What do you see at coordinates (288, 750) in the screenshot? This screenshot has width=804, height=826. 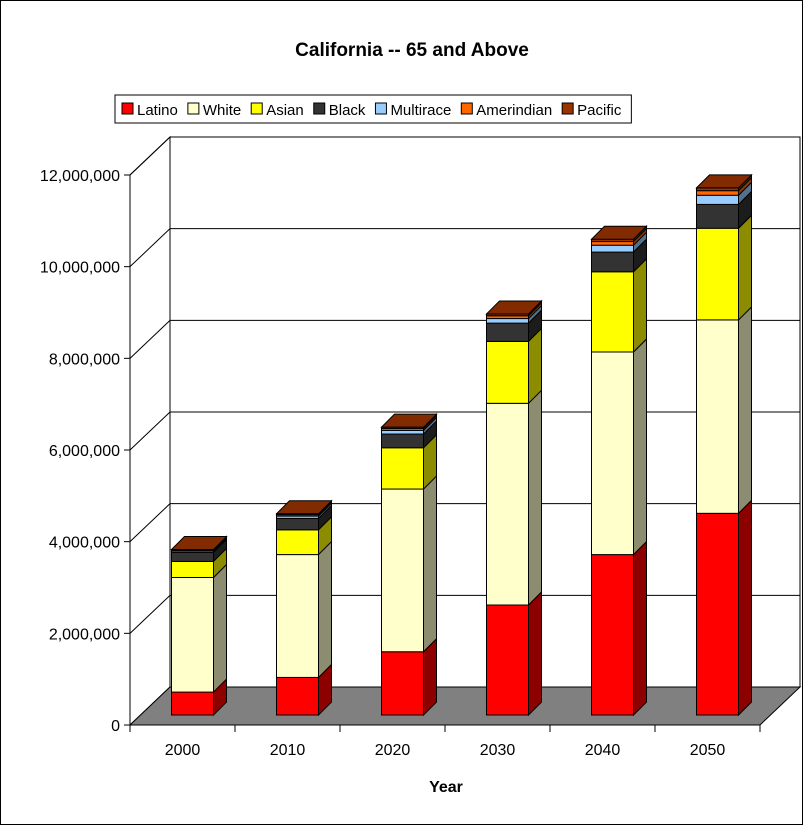 I see `x-tick-label: 2010` at bounding box center [288, 750].